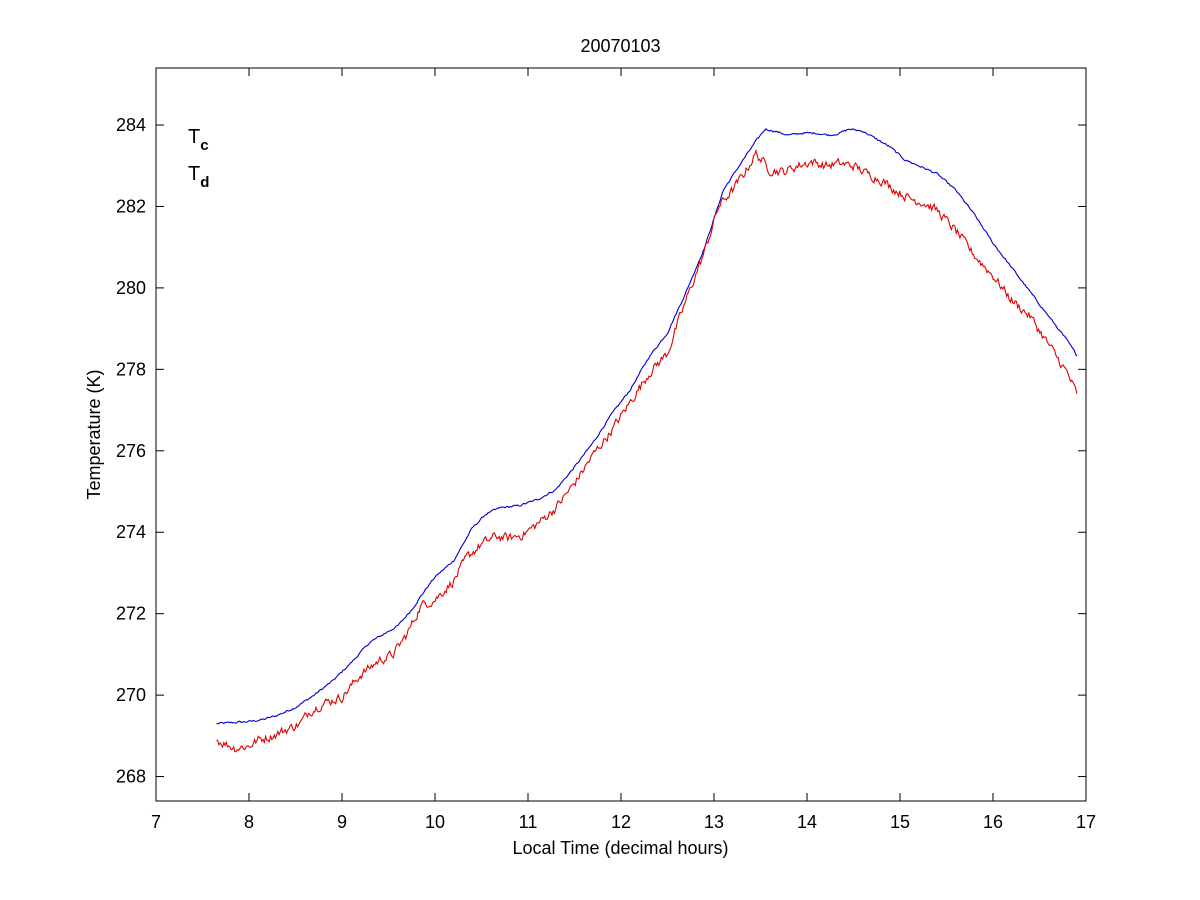 Image resolution: width=1200 pixels, height=900 pixels. I want to click on x-tick-label: 8, so click(249, 822).